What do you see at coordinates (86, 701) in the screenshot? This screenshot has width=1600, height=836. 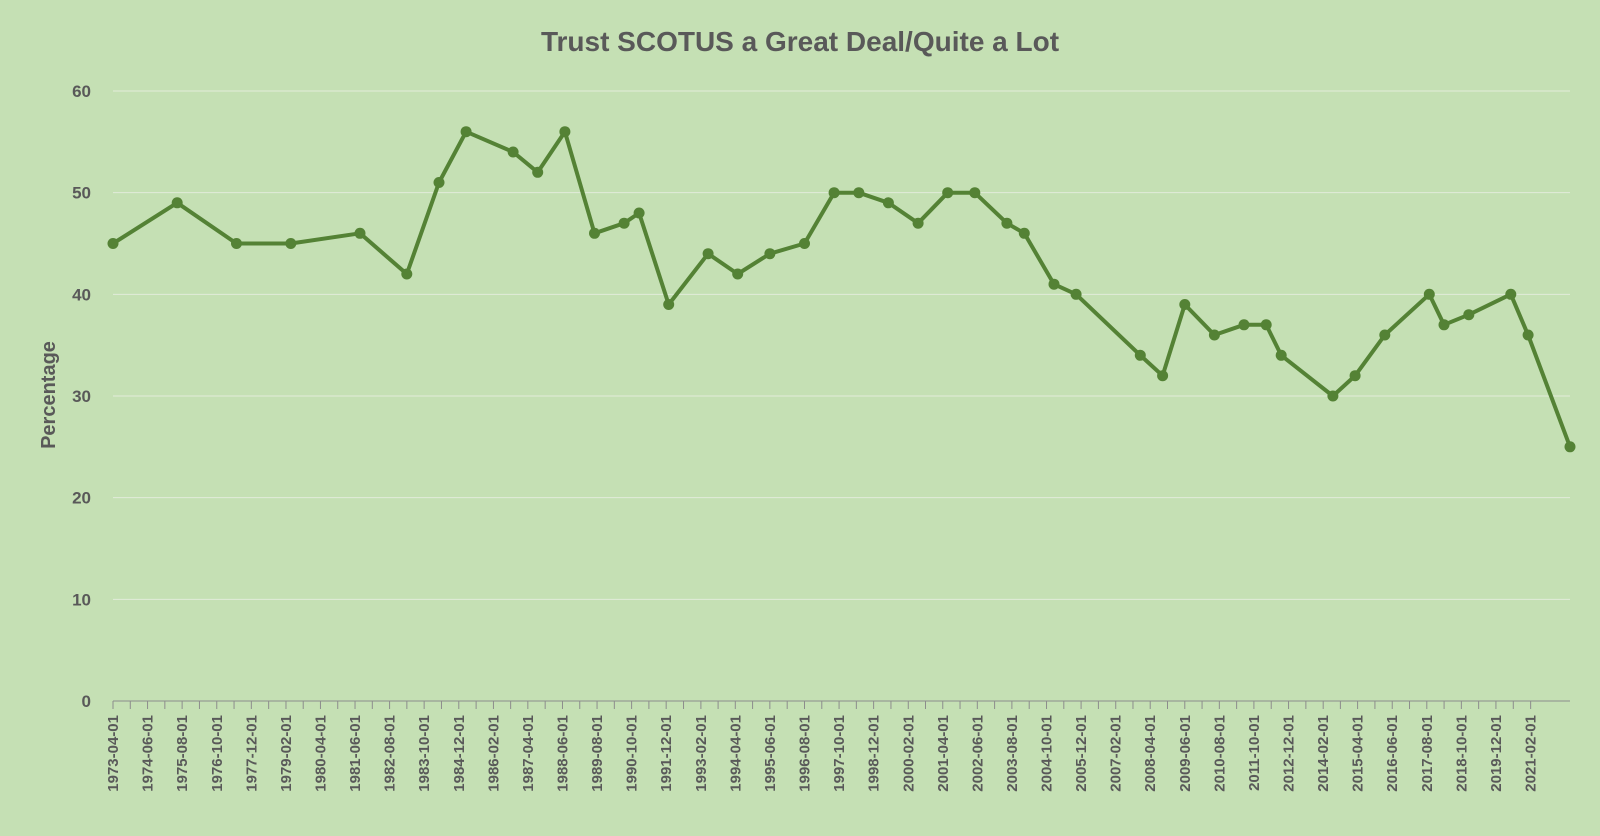 I see `y-tick-label: 0` at bounding box center [86, 701].